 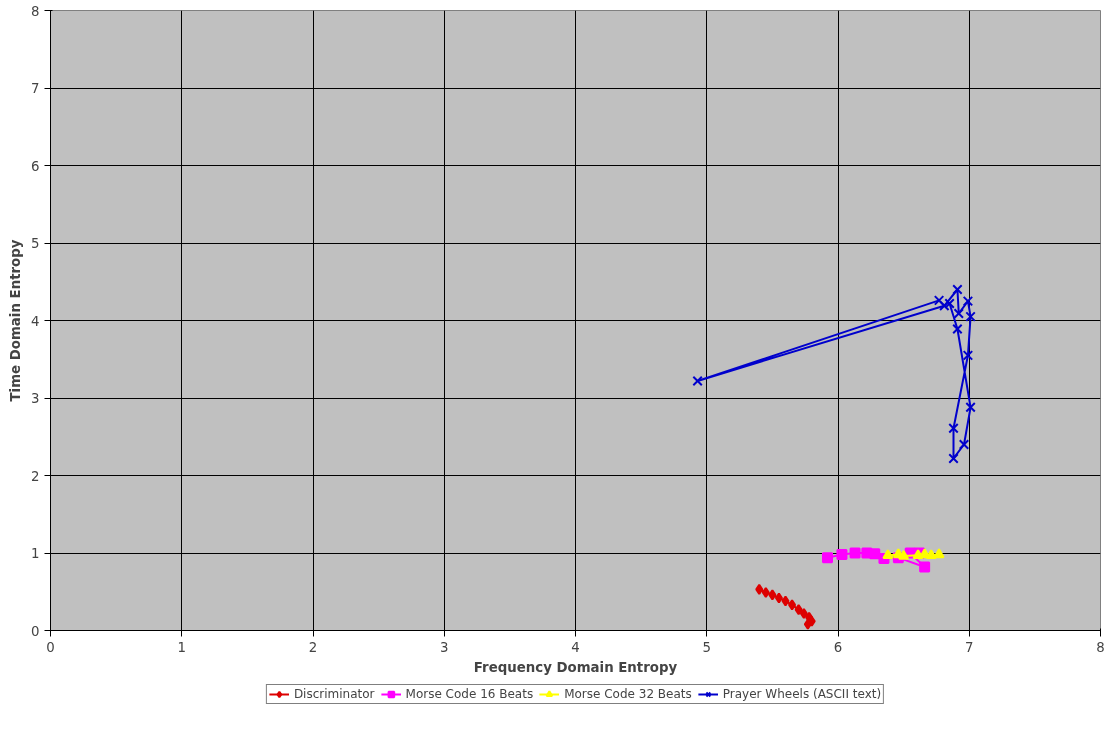 What do you see at coordinates (334, 694) in the screenshot?
I see `legend-label: Discriminator` at bounding box center [334, 694].